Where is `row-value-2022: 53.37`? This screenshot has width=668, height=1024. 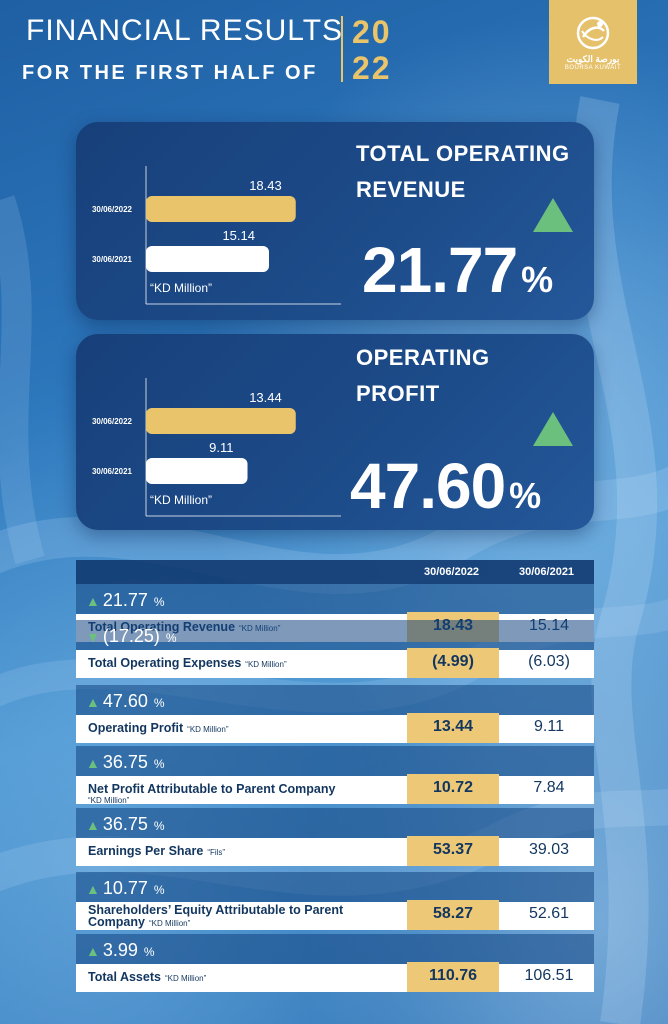
row-value-2022: 53.37 is located at coordinates (453, 849).